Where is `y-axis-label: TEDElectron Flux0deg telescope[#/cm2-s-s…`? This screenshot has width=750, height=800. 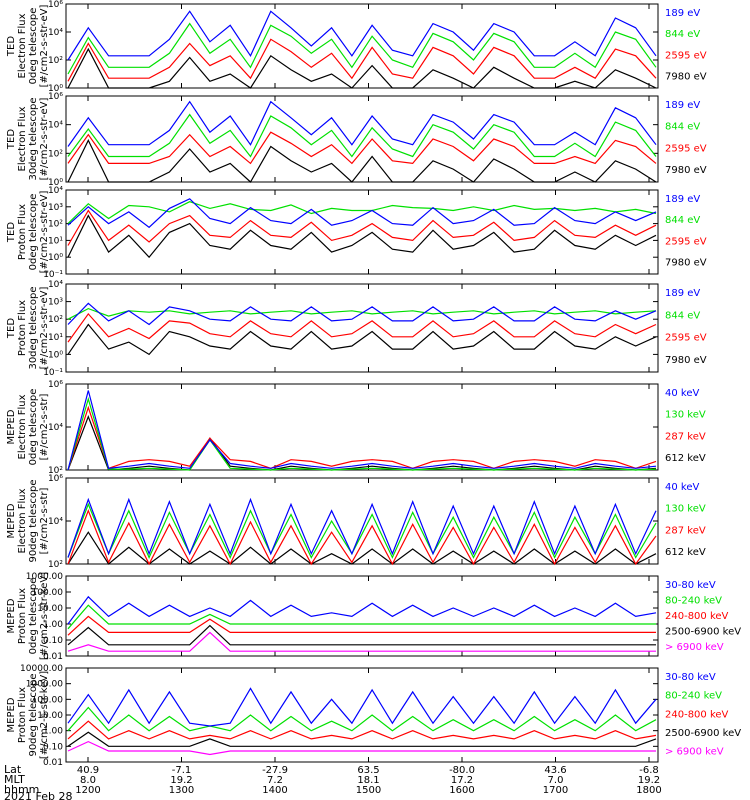 y-axis-label: TEDElectron Flux0deg telescope[#/cm2-s-s… is located at coordinates (28, 46).